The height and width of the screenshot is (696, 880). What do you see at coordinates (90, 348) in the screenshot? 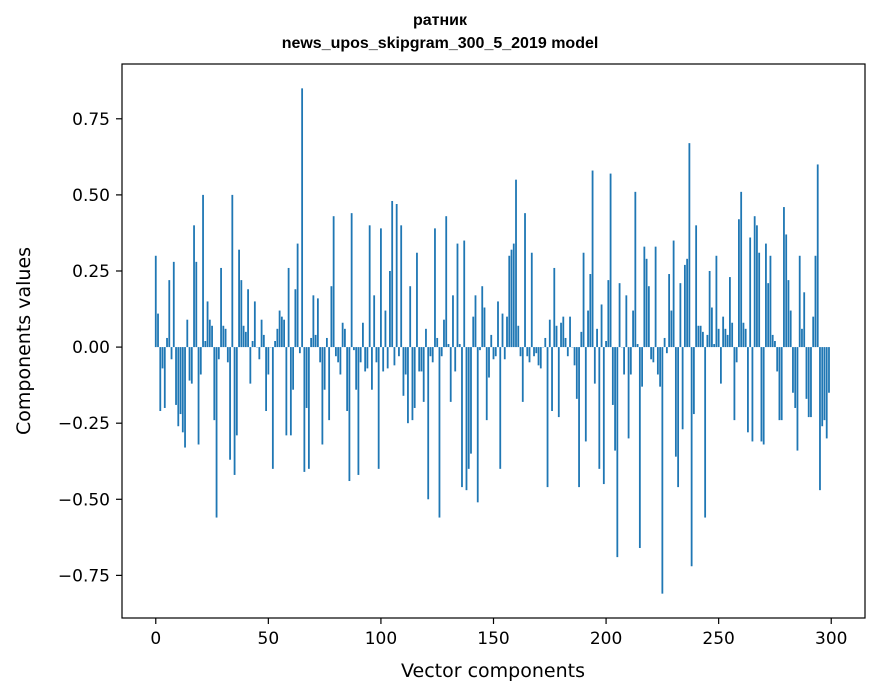
I see `y-ticks-group: −0.75 −0.50 −0.25 0.00 0.25 0.50 0.75` at bounding box center [90, 348].